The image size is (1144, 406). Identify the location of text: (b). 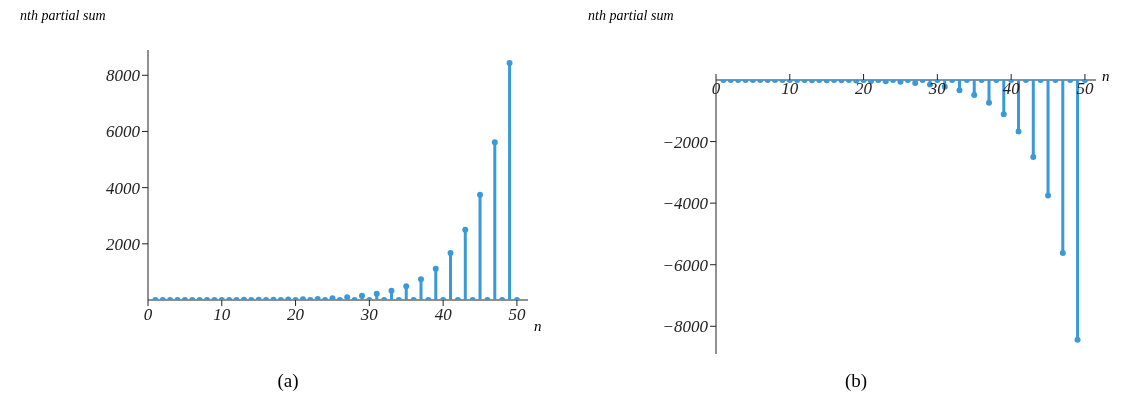
(856, 381).